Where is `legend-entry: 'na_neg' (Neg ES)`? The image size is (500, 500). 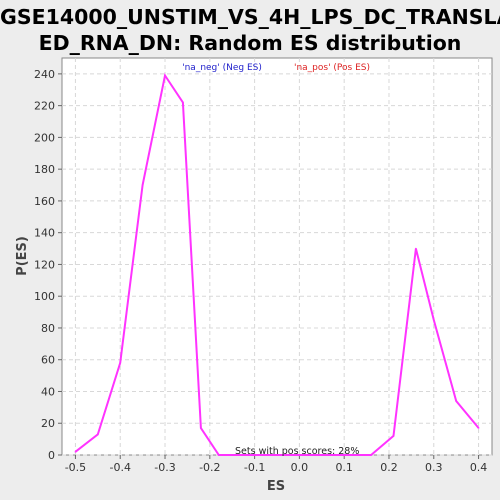 legend-entry: 'na_neg' (Neg ES) is located at coordinates (222, 68).